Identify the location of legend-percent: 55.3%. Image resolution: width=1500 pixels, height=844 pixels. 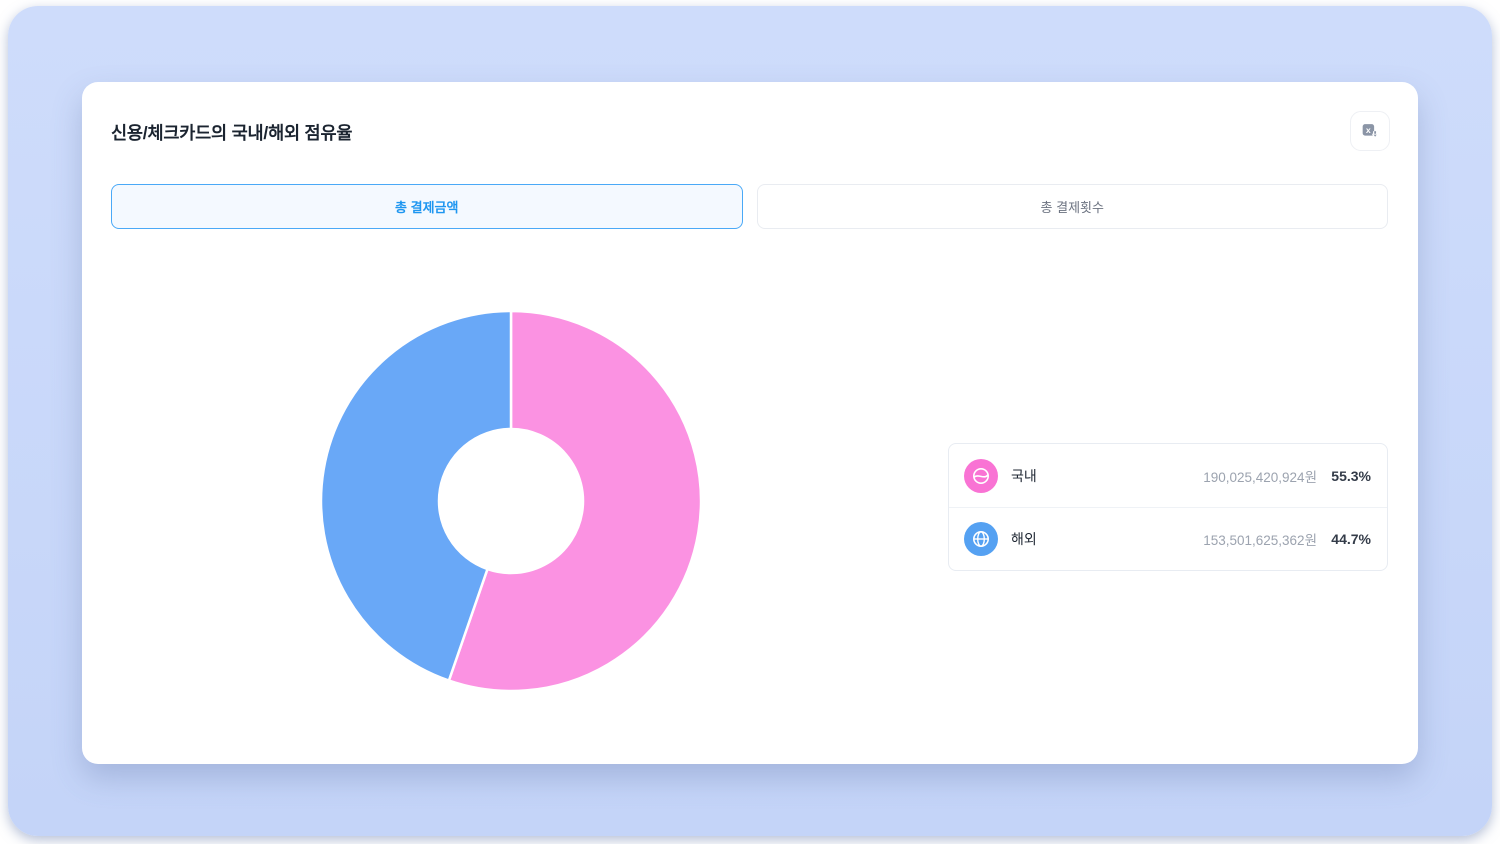
(1351, 475).